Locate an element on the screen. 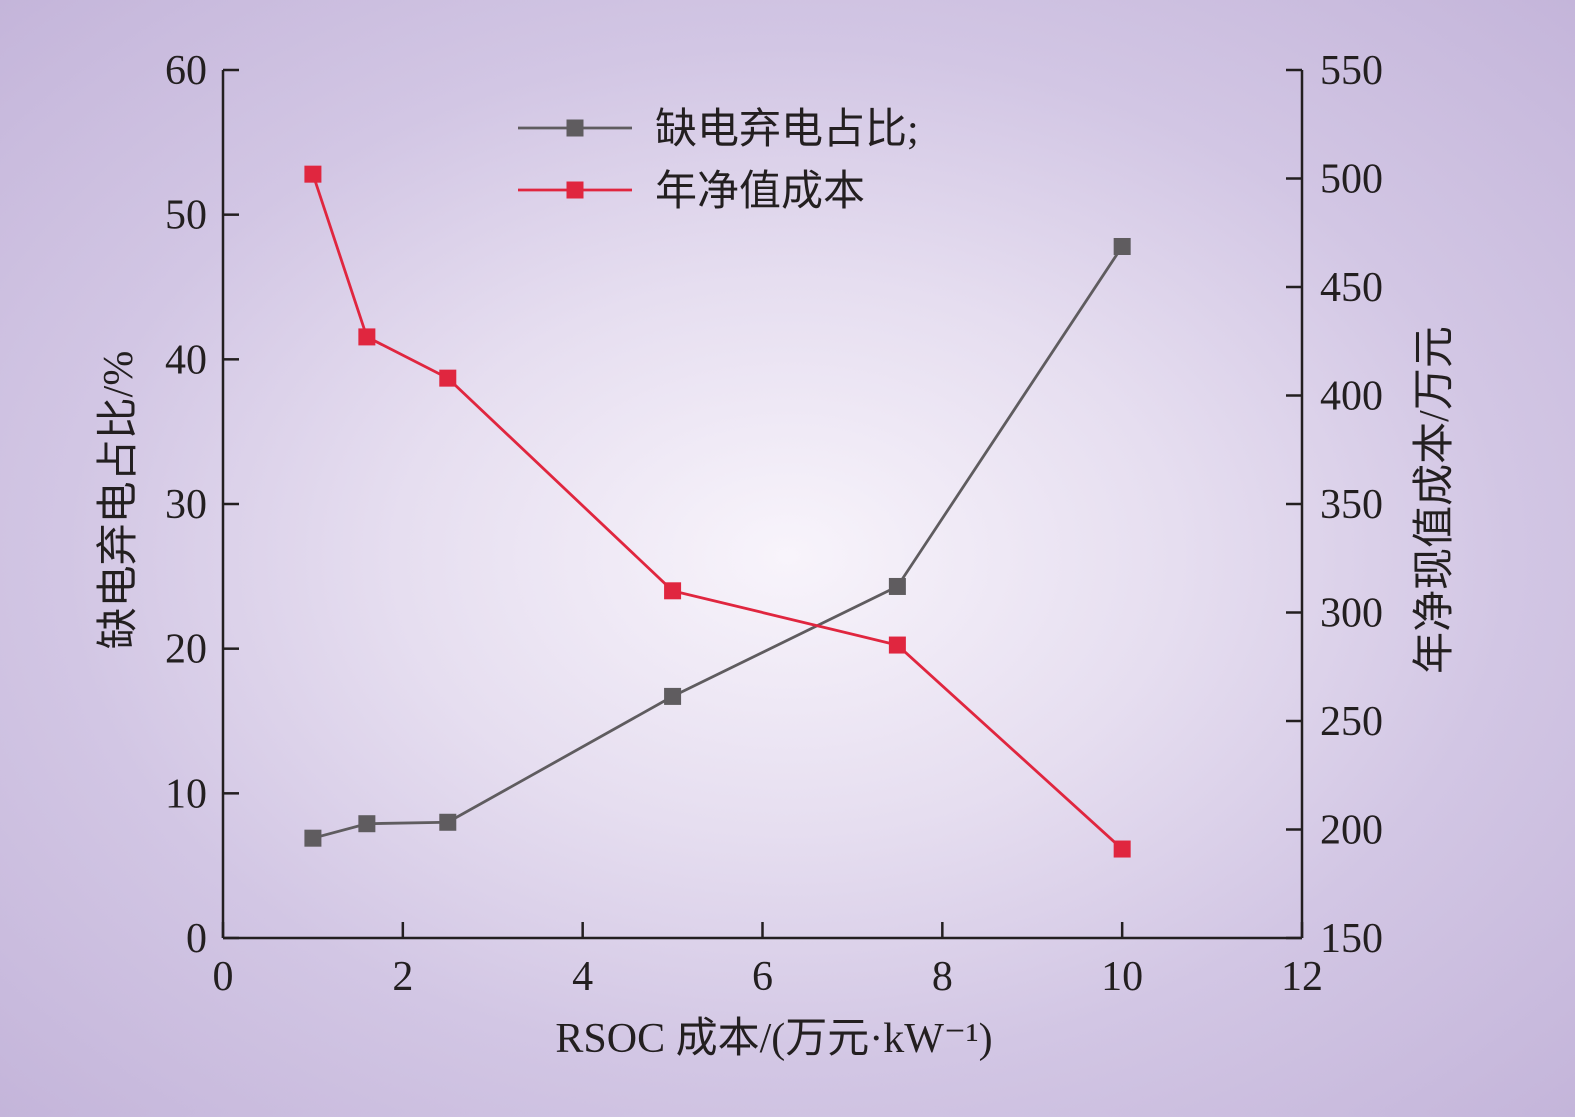 The image size is (1575, 1117). y-left-tick-label: 0 is located at coordinates (196, 939).